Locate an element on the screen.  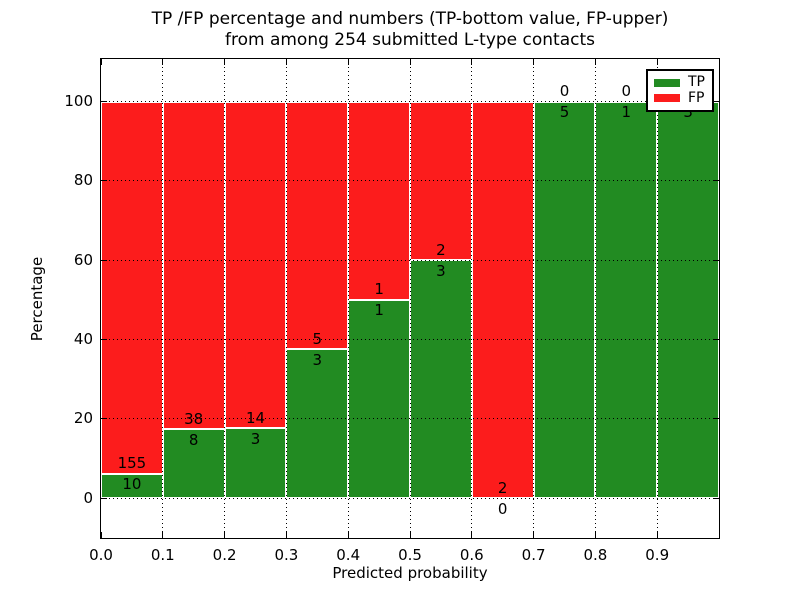
x-axis-label: Predicted probability is located at coordinates (410, 573).